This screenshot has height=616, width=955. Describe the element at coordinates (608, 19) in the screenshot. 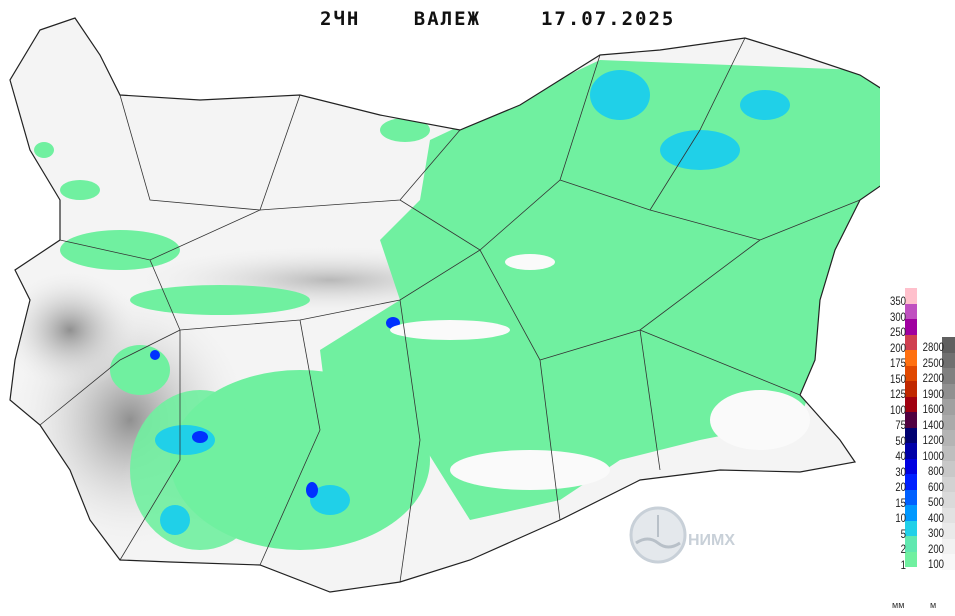

I see `map-date: 17.07.2025` at that location.